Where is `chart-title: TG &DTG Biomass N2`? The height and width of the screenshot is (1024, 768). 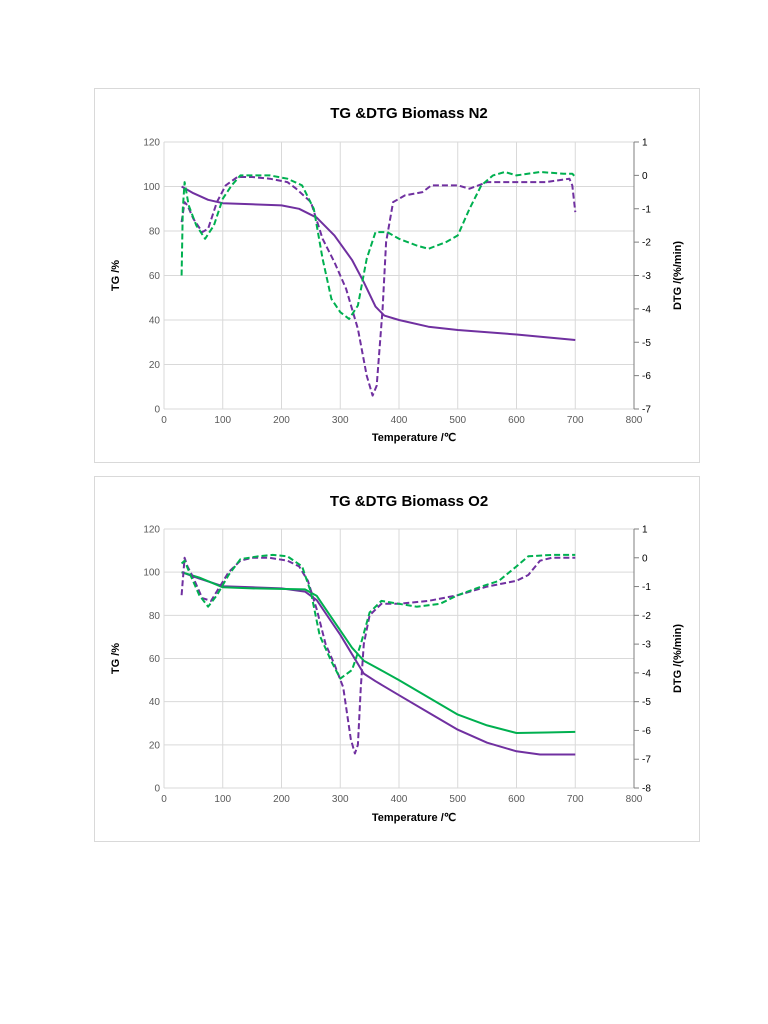 chart-title: TG &DTG Biomass N2 is located at coordinates (409, 113).